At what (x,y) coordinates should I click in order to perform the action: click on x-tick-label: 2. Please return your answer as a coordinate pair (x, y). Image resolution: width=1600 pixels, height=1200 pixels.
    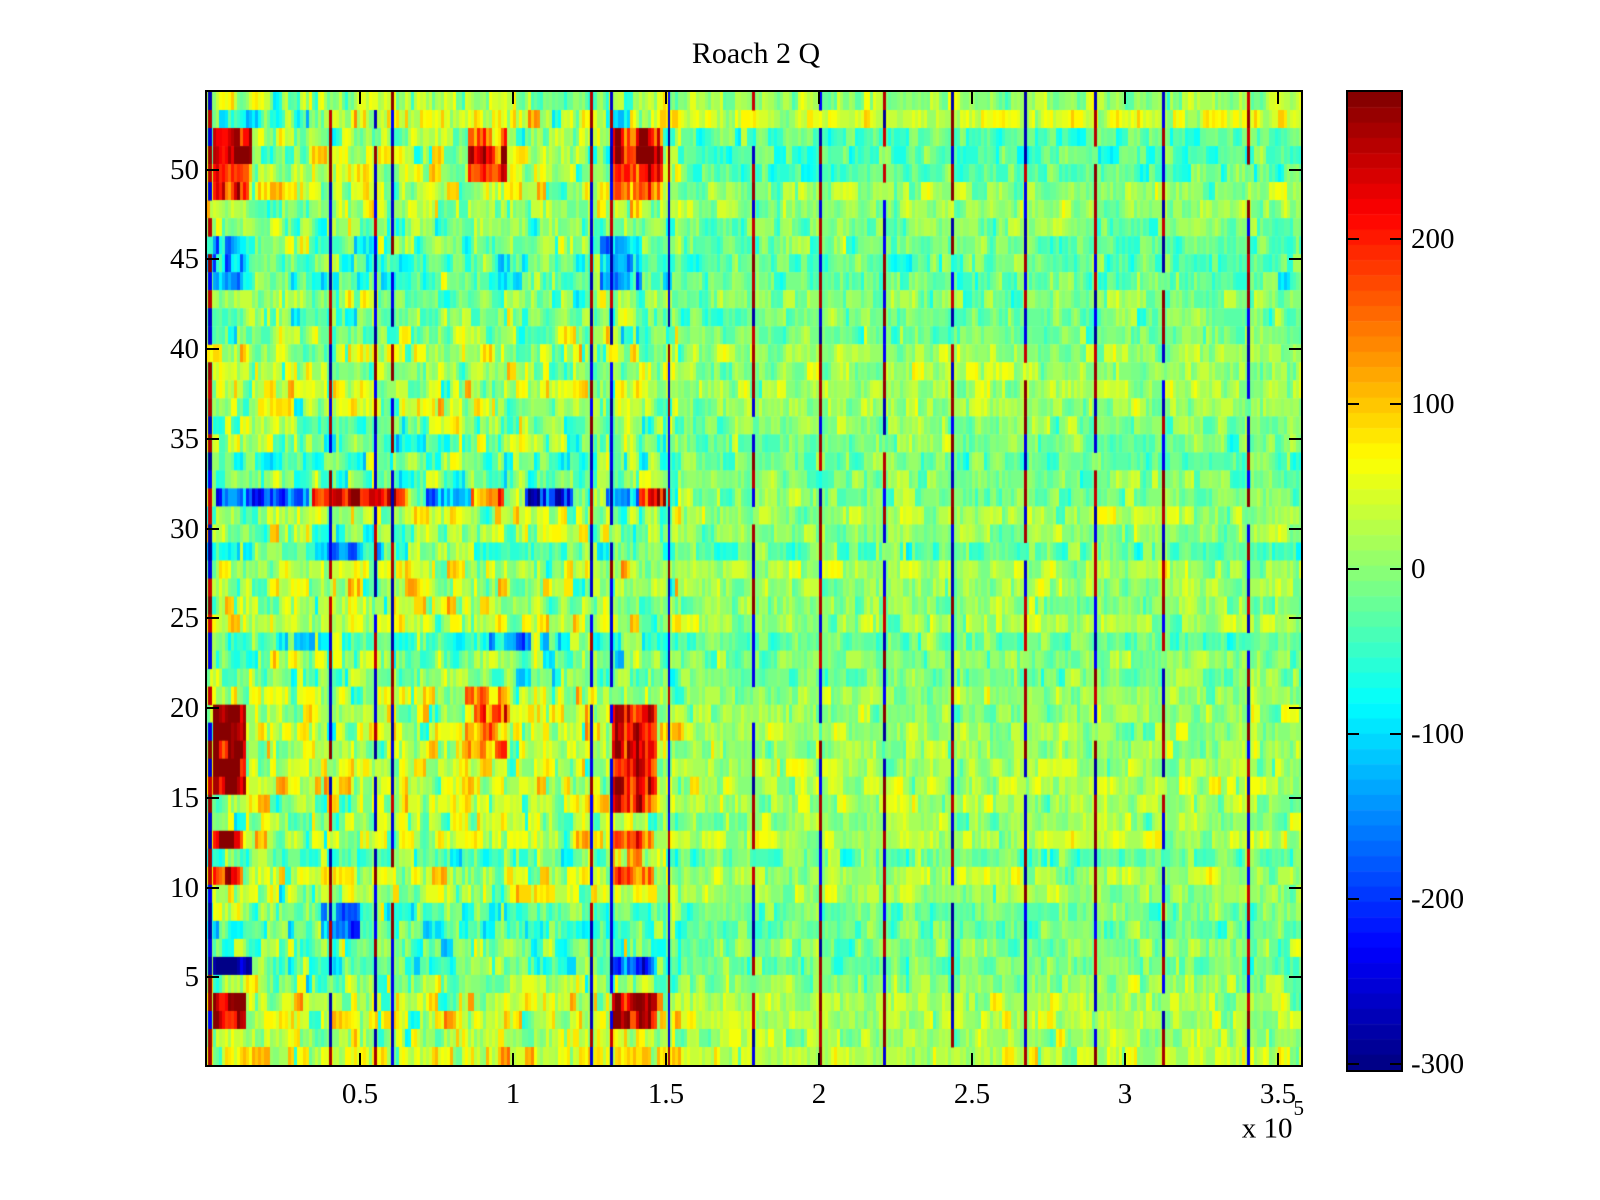
    Looking at the image, I should click on (819, 1094).